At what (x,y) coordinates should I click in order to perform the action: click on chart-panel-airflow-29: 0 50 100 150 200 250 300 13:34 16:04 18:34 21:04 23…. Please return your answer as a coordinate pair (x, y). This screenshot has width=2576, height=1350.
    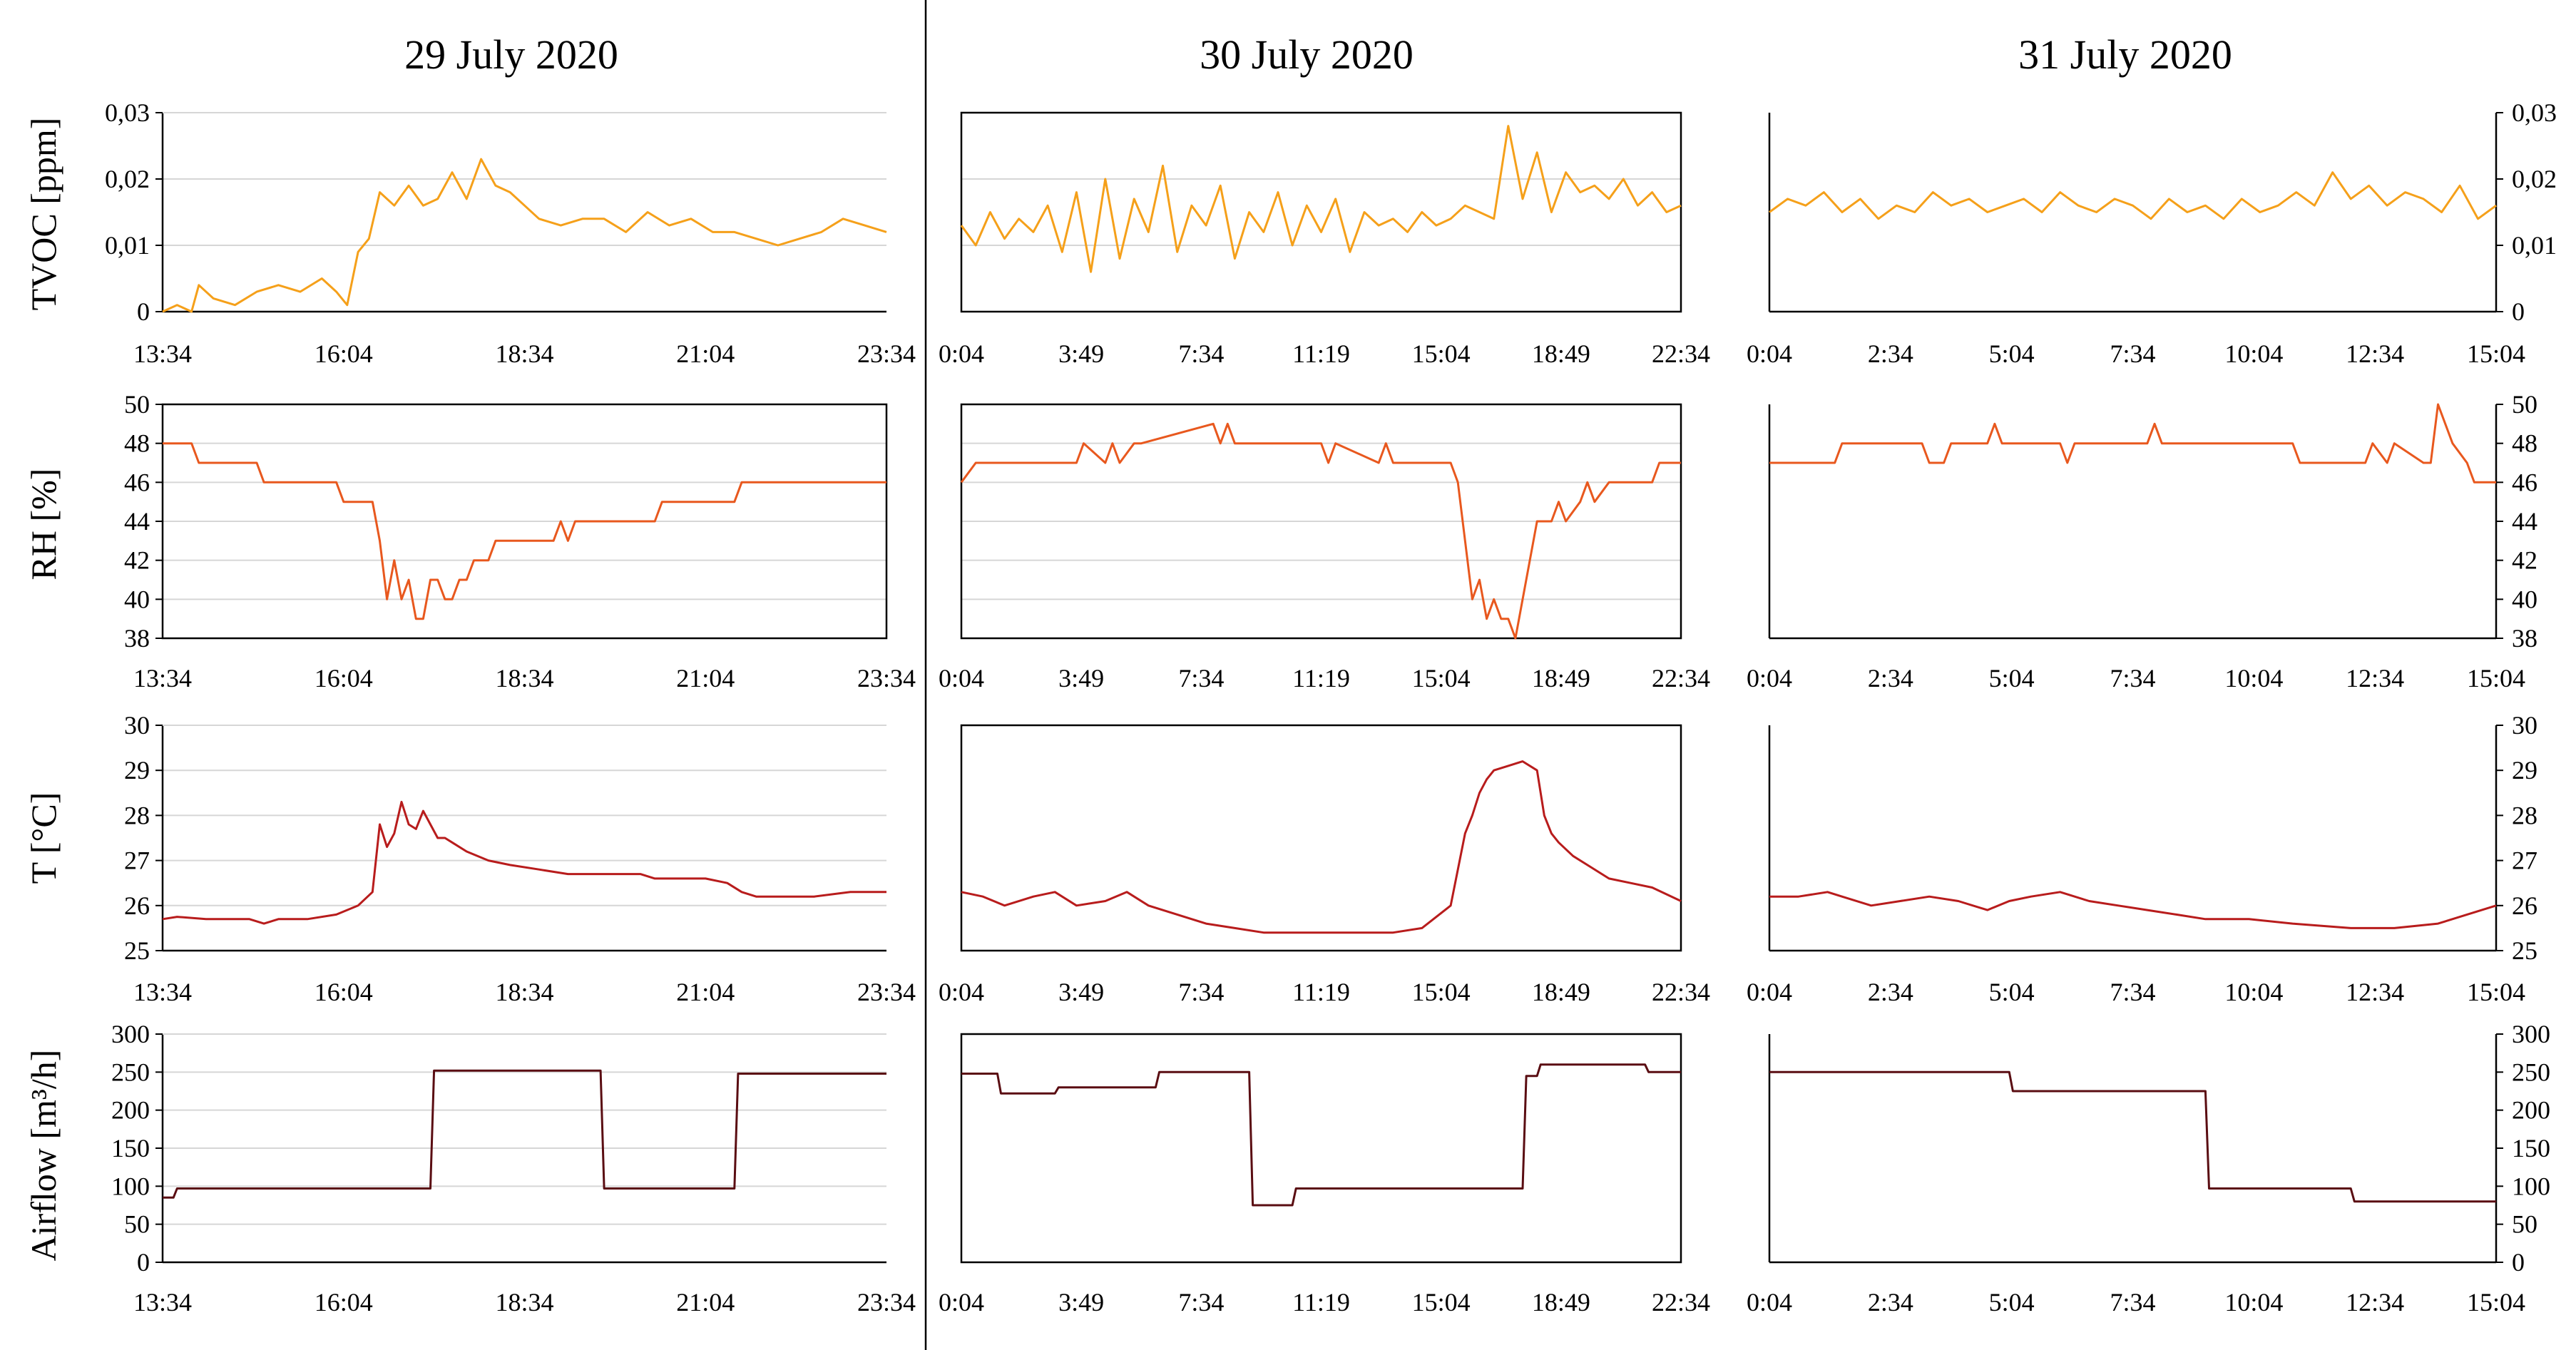
    Looking at the image, I should click on (514, 1168).